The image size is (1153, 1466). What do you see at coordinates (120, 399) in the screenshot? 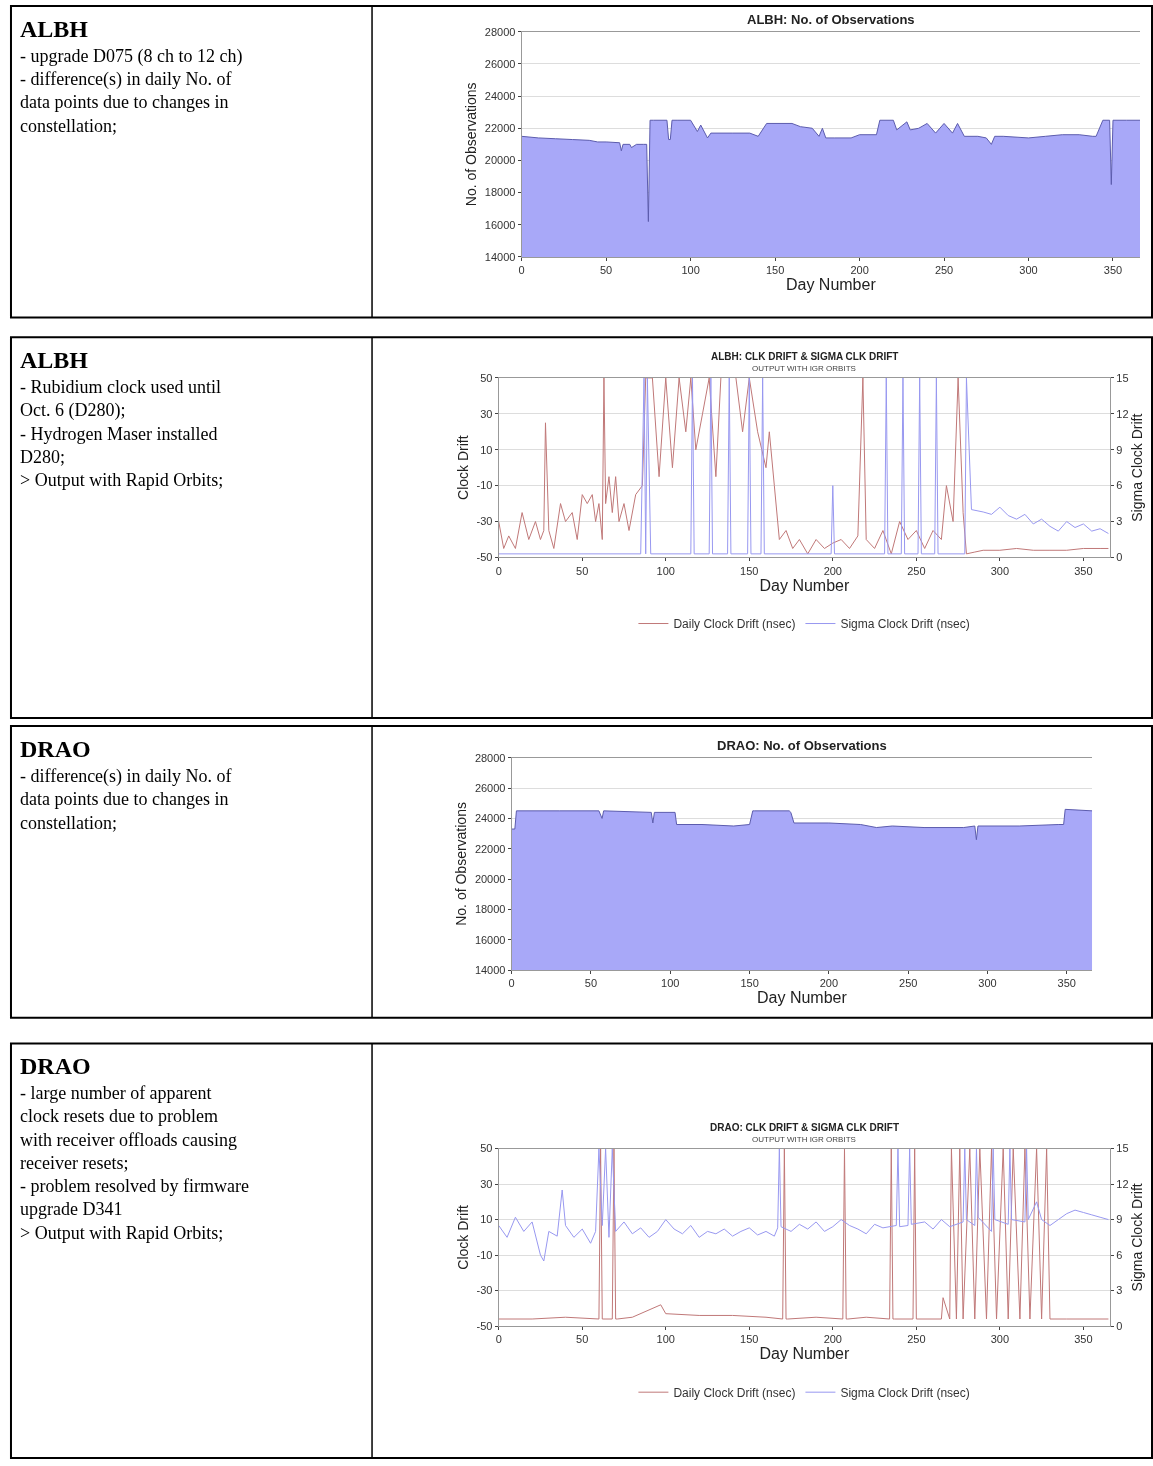
I see `text: - Rubidium clock used until Oct. 6 (D280);` at bounding box center [120, 399].